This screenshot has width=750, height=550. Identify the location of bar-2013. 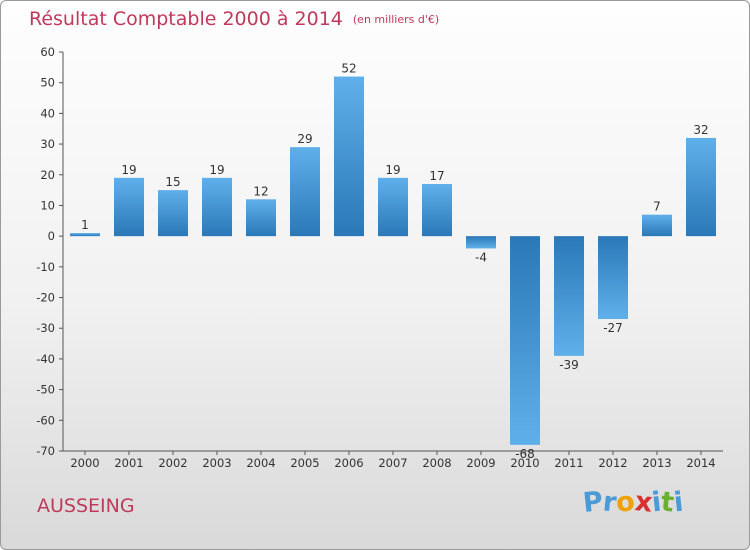
(657, 225).